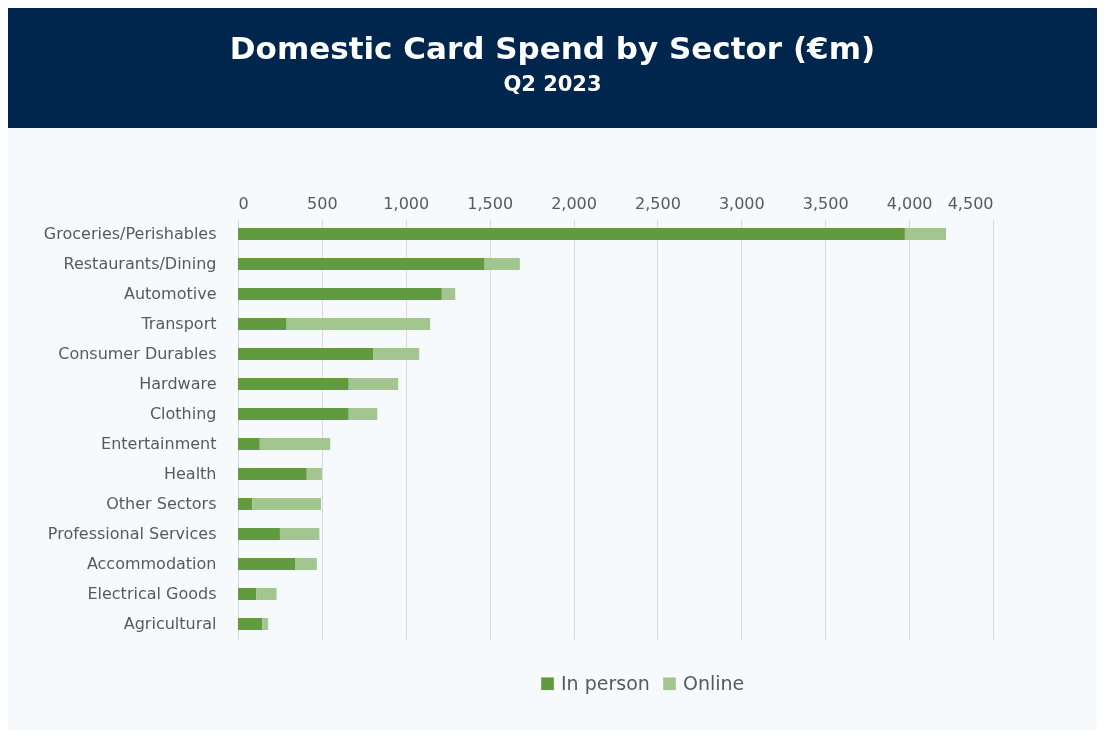 The width and height of the screenshot is (1105, 737). Describe the element at coordinates (552, 84) in the screenshot. I see `chart-subtitle: Q2 2023` at that location.